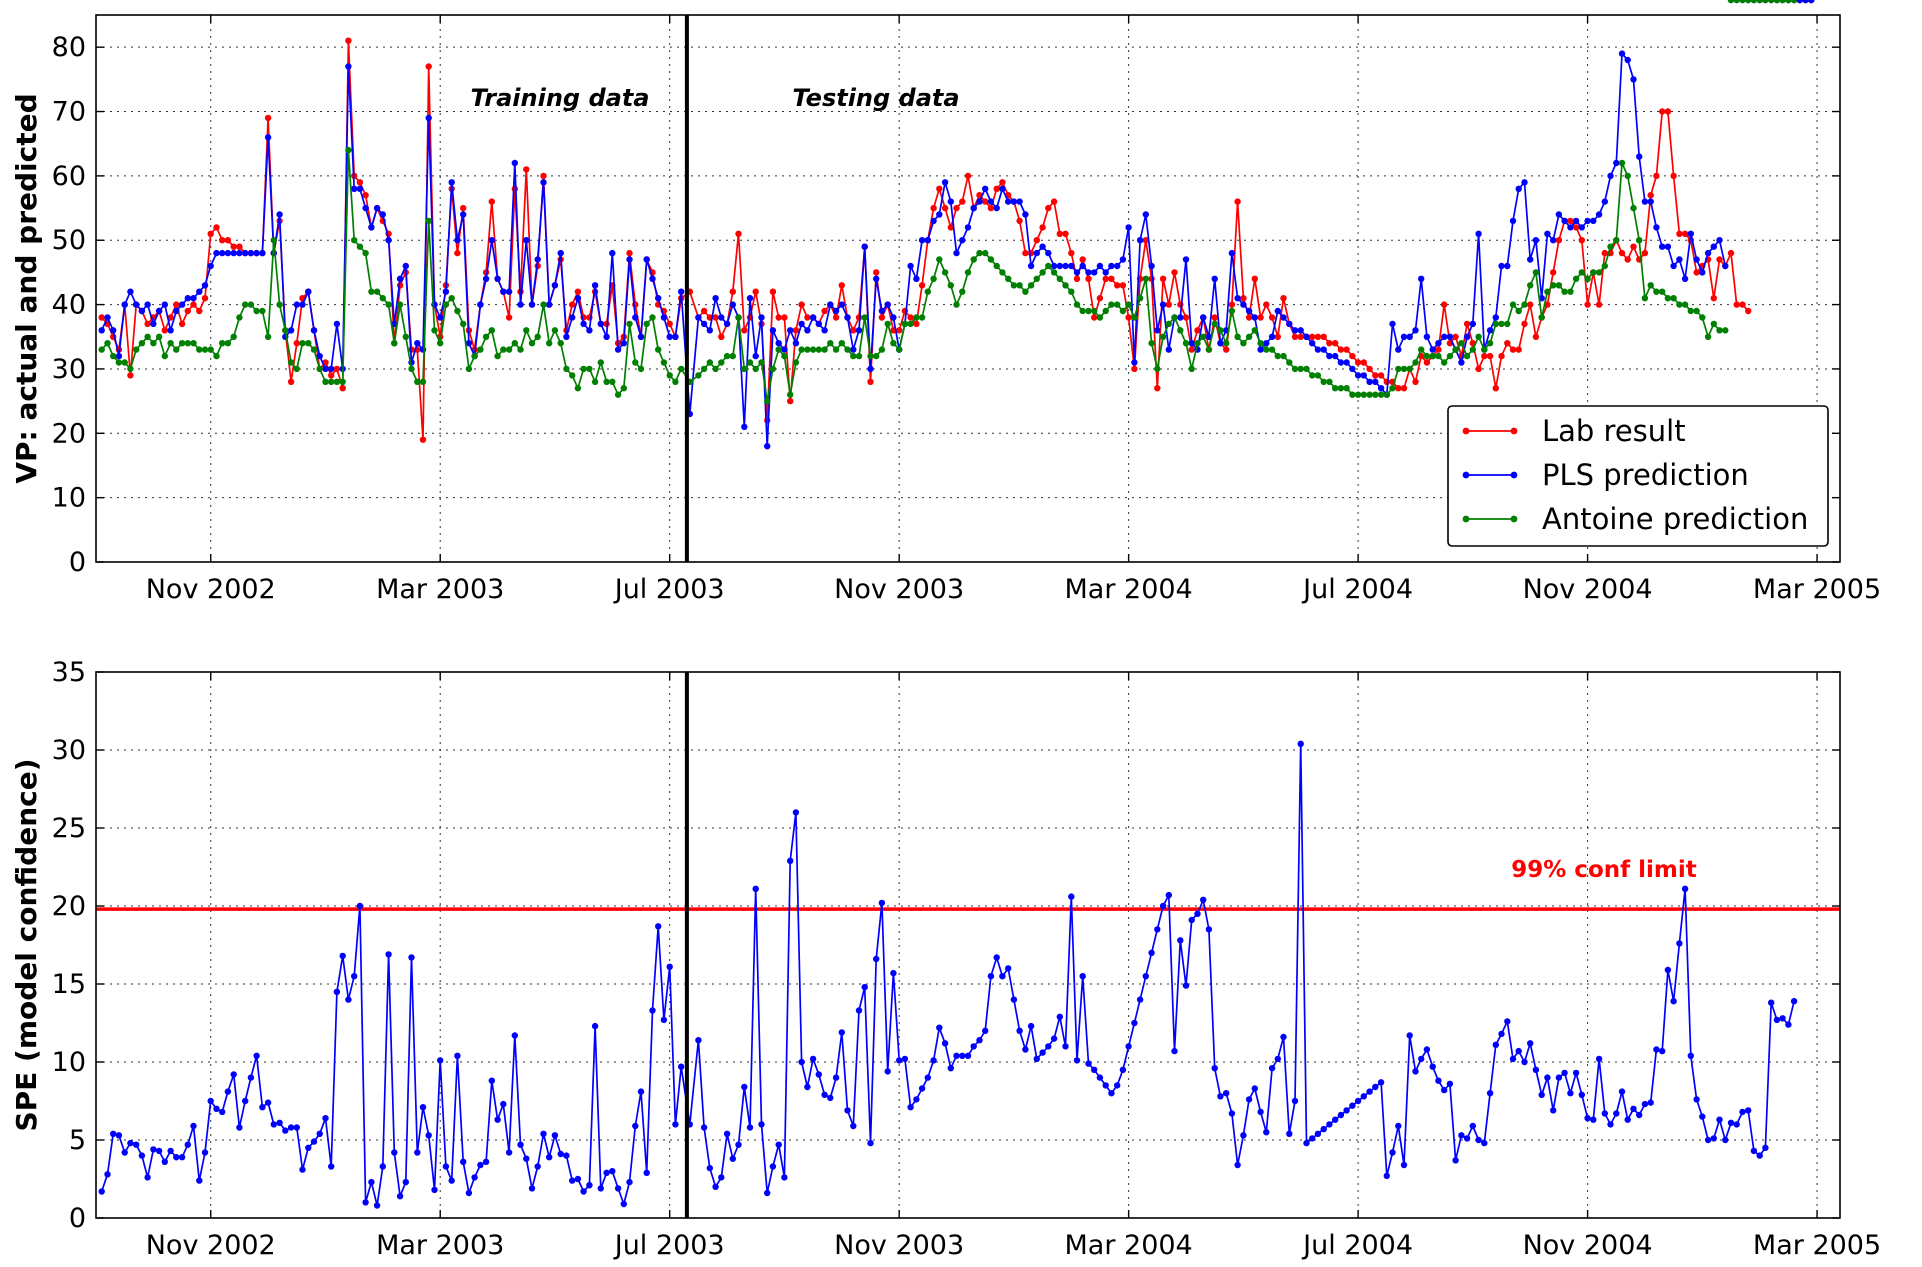 Image resolution: width=1922 pixels, height=1267 pixels. Describe the element at coordinates (26, 944) in the screenshot. I see `bottom-y-axis-label: SPE (model confidence)` at that location.